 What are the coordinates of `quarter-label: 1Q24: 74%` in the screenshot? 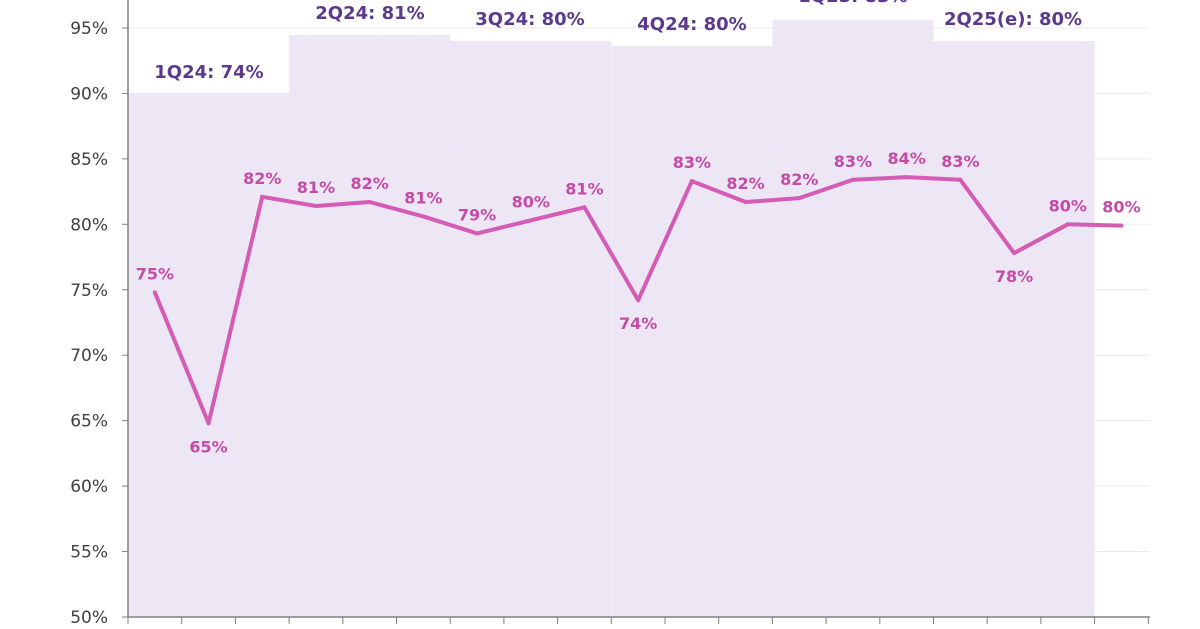 It's located at (208, 72).